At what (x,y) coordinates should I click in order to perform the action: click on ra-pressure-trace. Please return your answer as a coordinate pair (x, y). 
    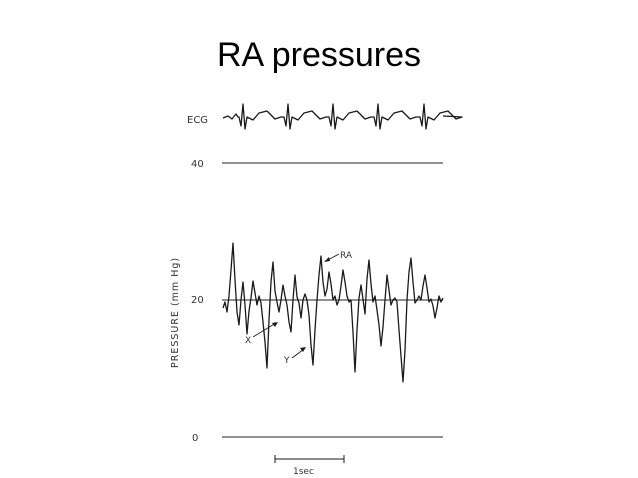
    Looking at the image, I should click on (333, 312).